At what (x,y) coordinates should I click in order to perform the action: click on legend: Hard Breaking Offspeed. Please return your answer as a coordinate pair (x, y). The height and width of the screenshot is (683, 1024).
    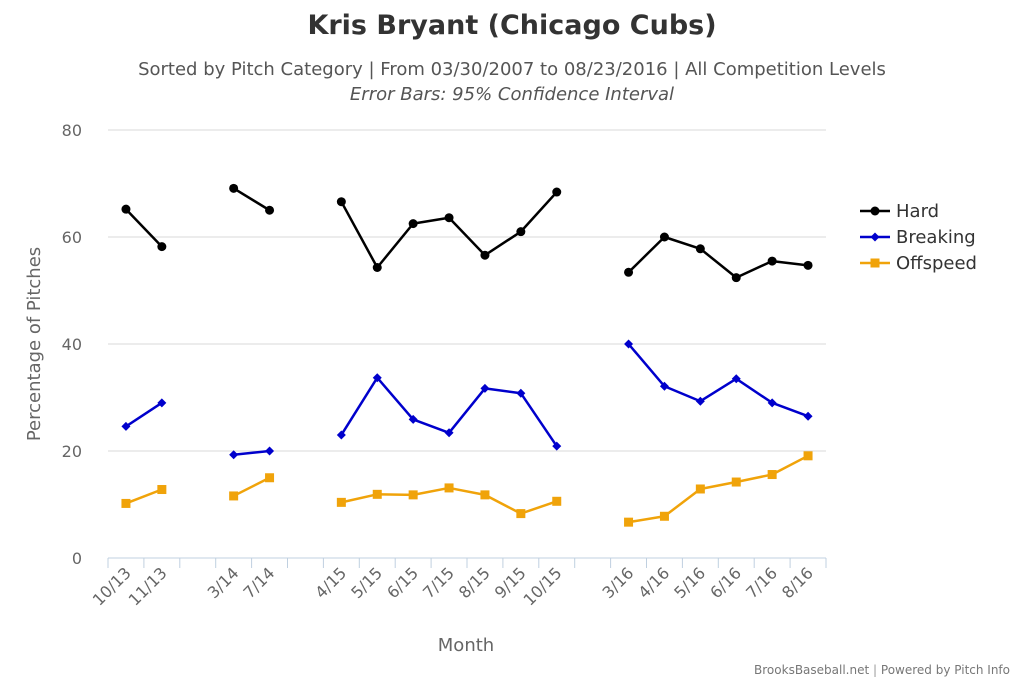
    Looking at the image, I should click on (918, 237).